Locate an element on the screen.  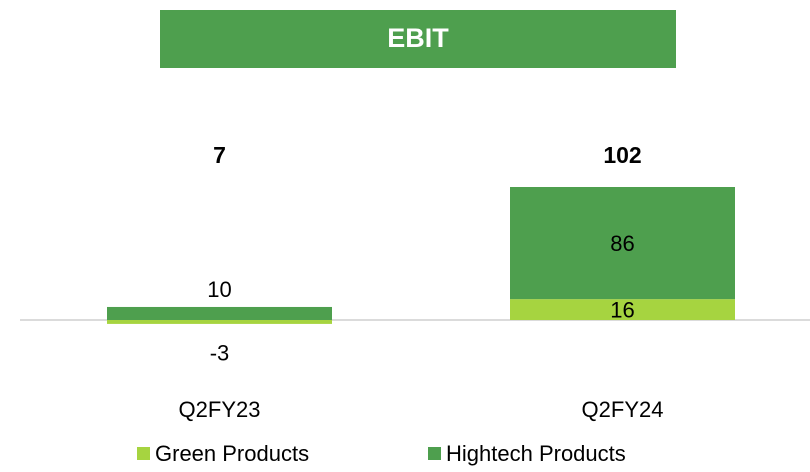
title-banner is located at coordinates (418, 39).